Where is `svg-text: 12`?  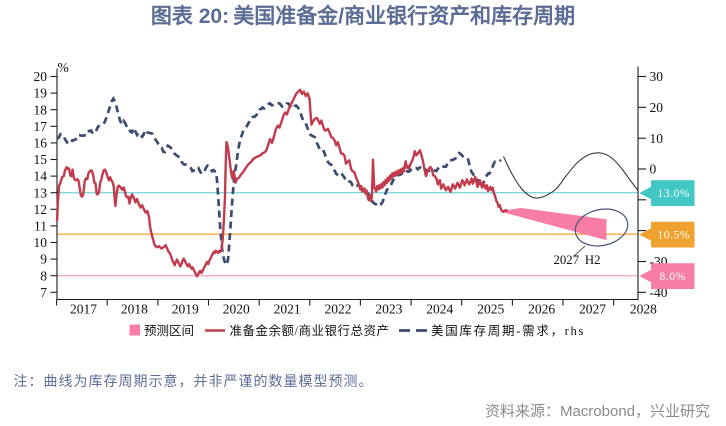 svg-text: 12 is located at coordinates (41, 209).